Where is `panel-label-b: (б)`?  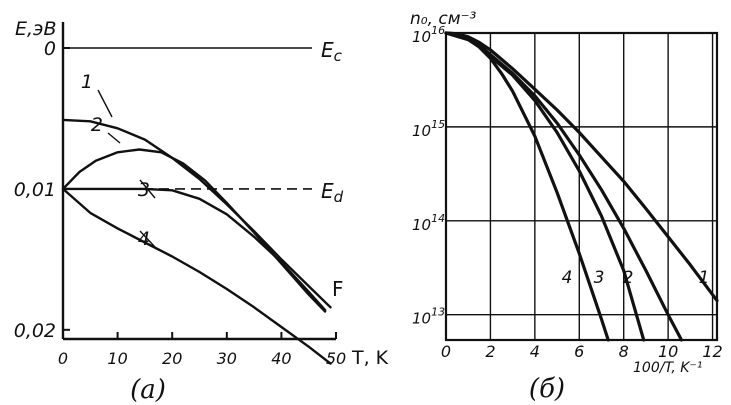
panel-label-b: (б) is located at coordinates (547, 389).